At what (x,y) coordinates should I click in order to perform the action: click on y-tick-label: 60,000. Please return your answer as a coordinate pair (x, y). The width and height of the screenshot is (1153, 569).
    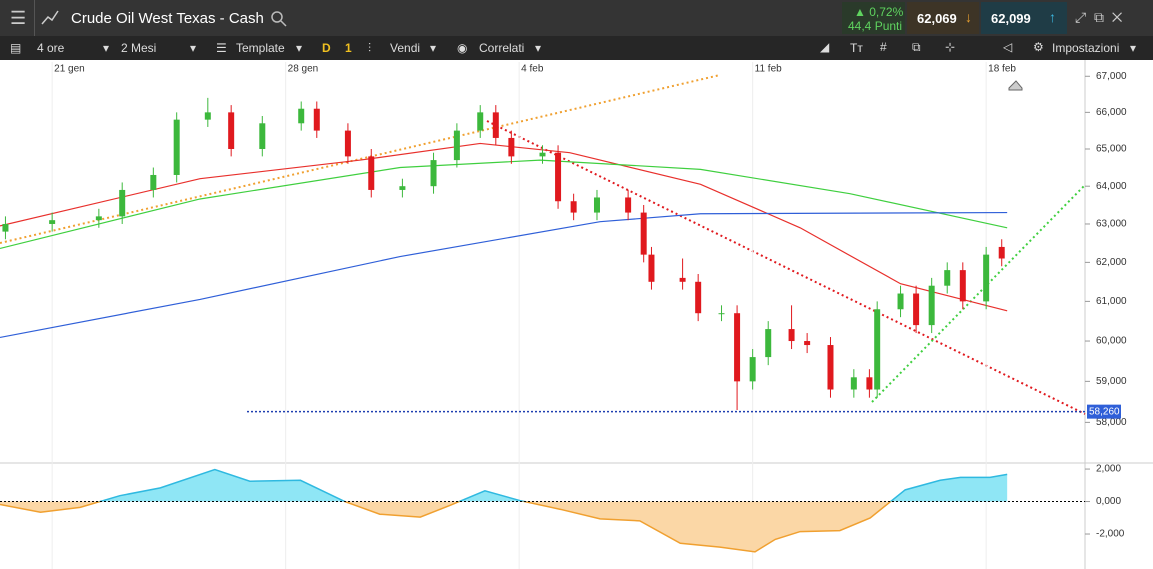
    Looking at the image, I should click on (1111, 341).